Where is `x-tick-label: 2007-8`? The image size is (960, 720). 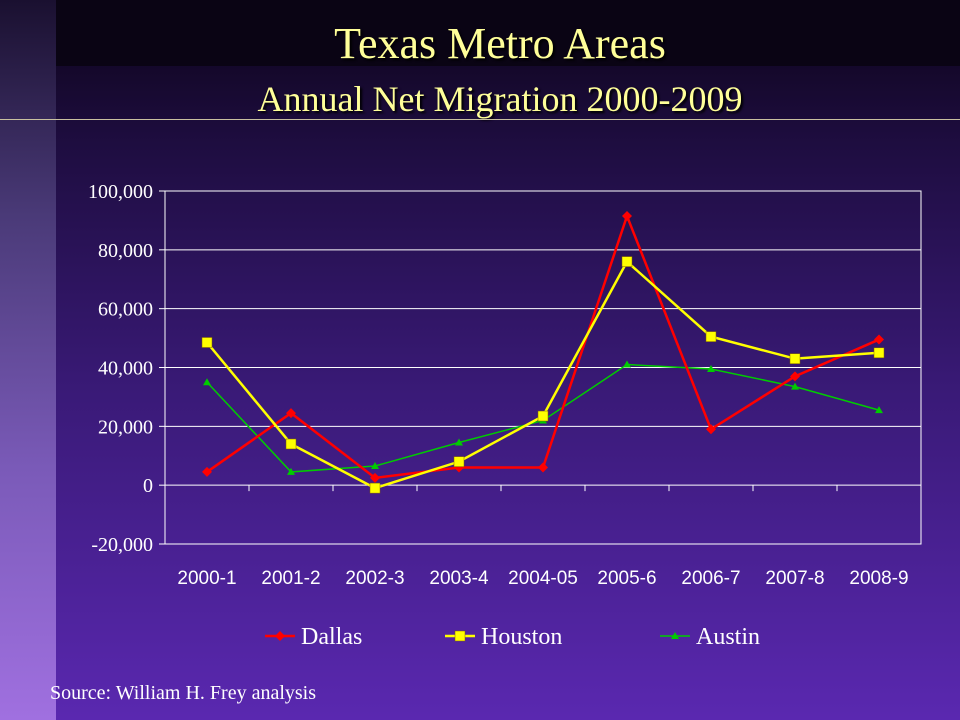 x-tick-label: 2007-8 is located at coordinates (794, 578).